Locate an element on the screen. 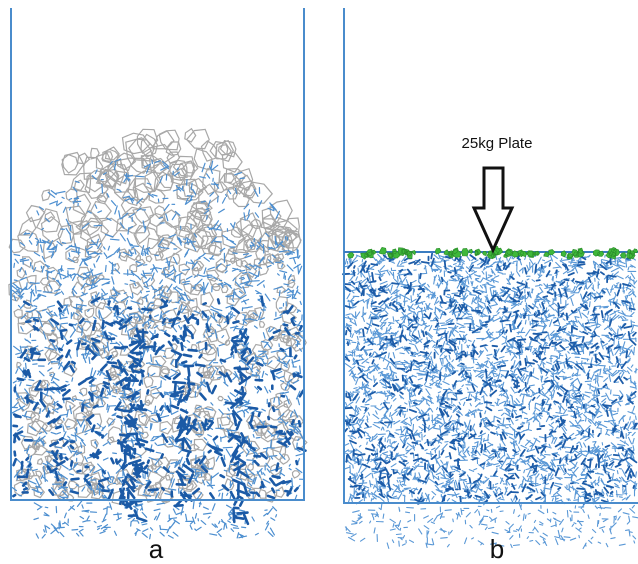 The image size is (638, 564). panel-label: a is located at coordinates (156, 549).